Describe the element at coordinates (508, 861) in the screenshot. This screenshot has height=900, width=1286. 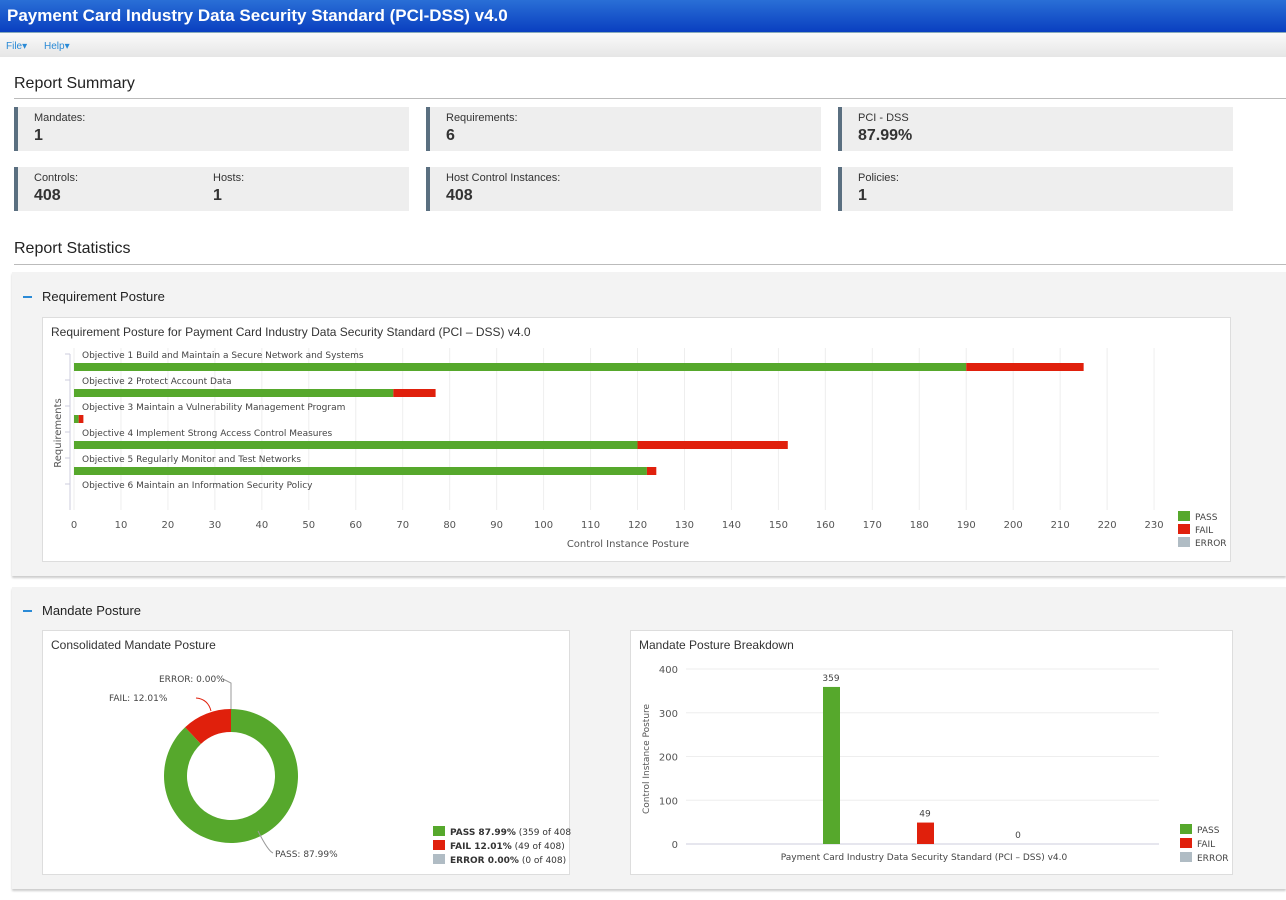
I see `legend-label: ERROR 0.00% (0 of 408)` at that location.